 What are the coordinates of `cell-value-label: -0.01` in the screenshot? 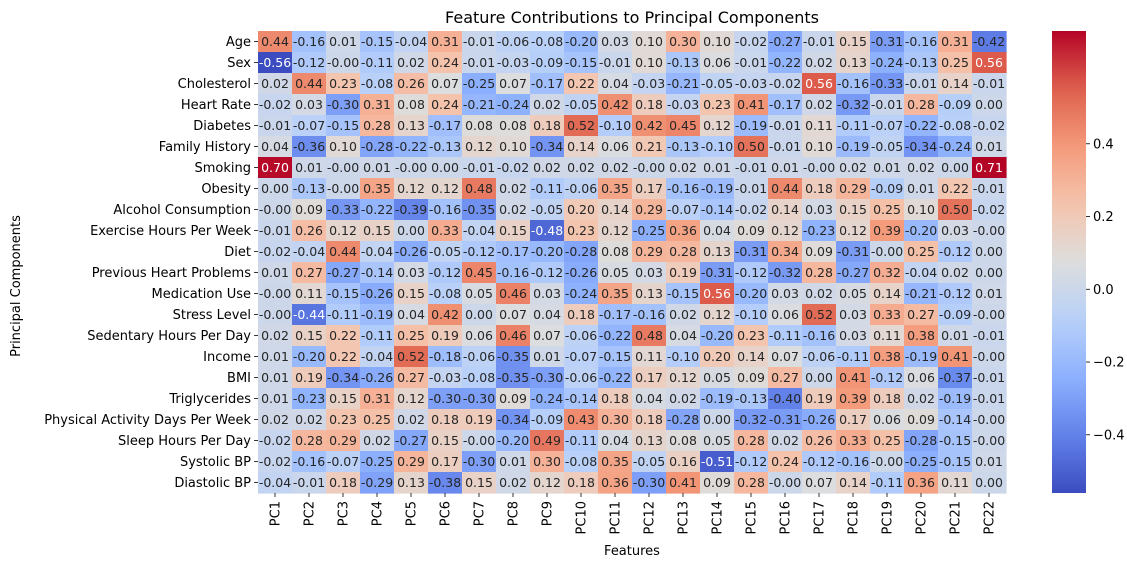 It's located at (479, 62).